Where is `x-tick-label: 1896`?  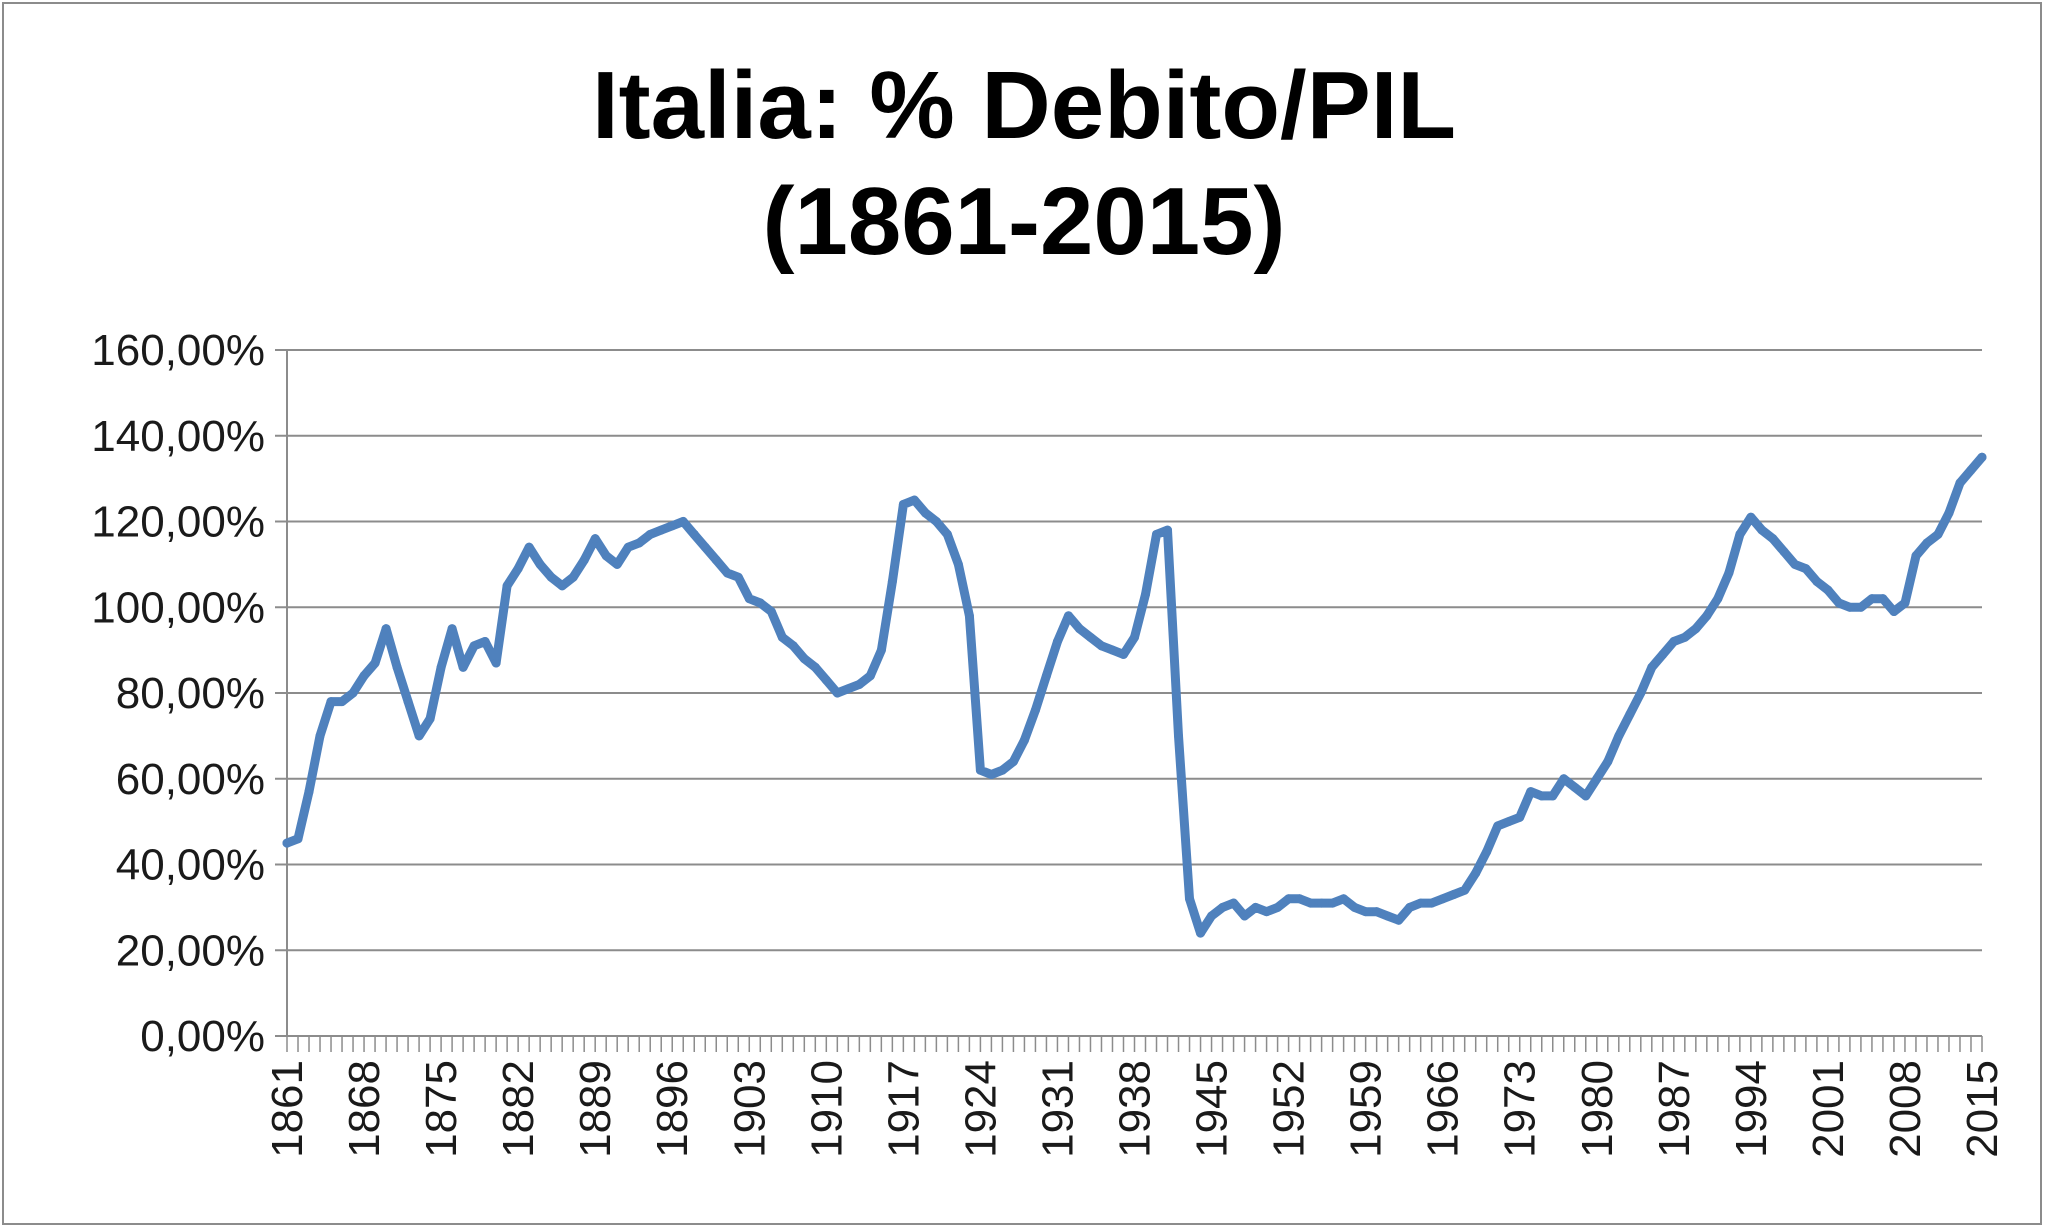
x-tick-label: 1896 is located at coordinates (672, 1109).